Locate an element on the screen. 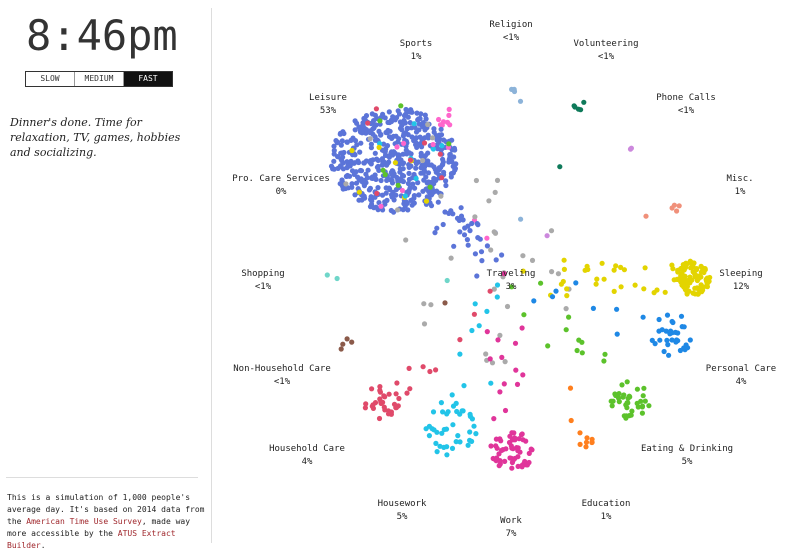 The width and height of the screenshot is (800, 552). person-dot-sports is located at coordinates (440, 125).